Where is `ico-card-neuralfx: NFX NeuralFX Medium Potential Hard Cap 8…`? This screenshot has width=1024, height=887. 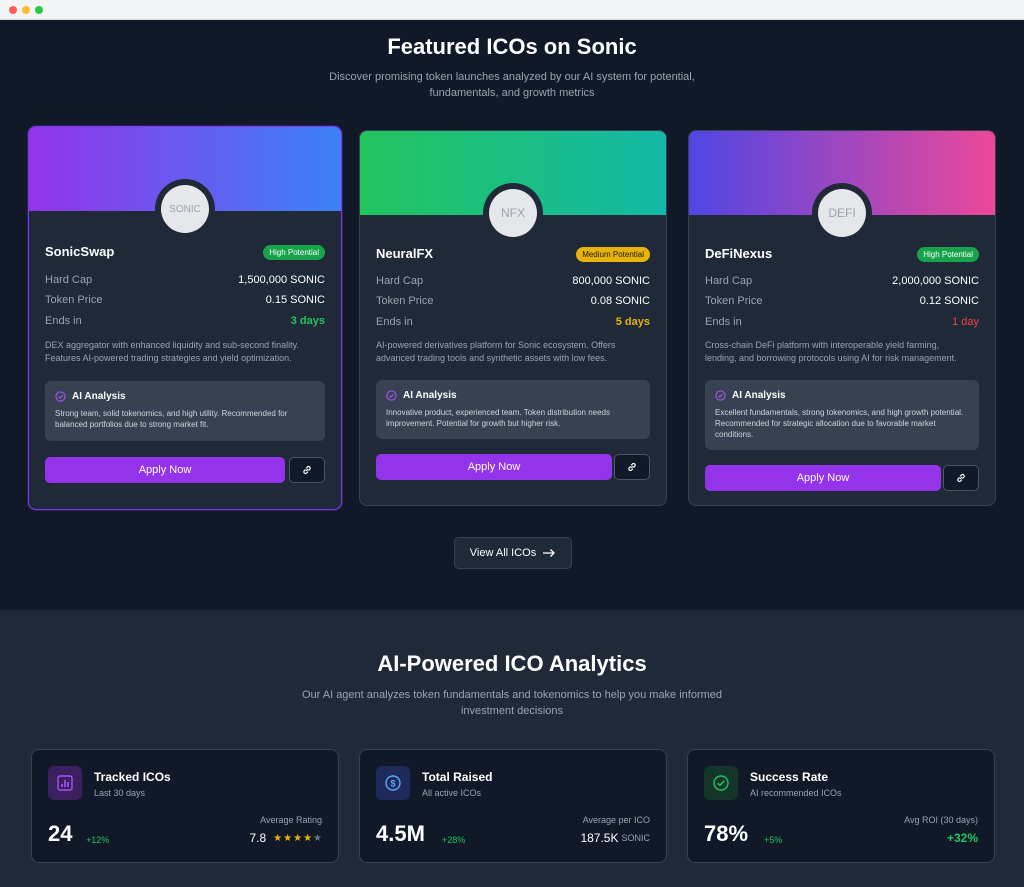 ico-card-neuralfx: NFX NeuralFX Medium Potential Hard Cap 8… is located at coordinates (513, 318).